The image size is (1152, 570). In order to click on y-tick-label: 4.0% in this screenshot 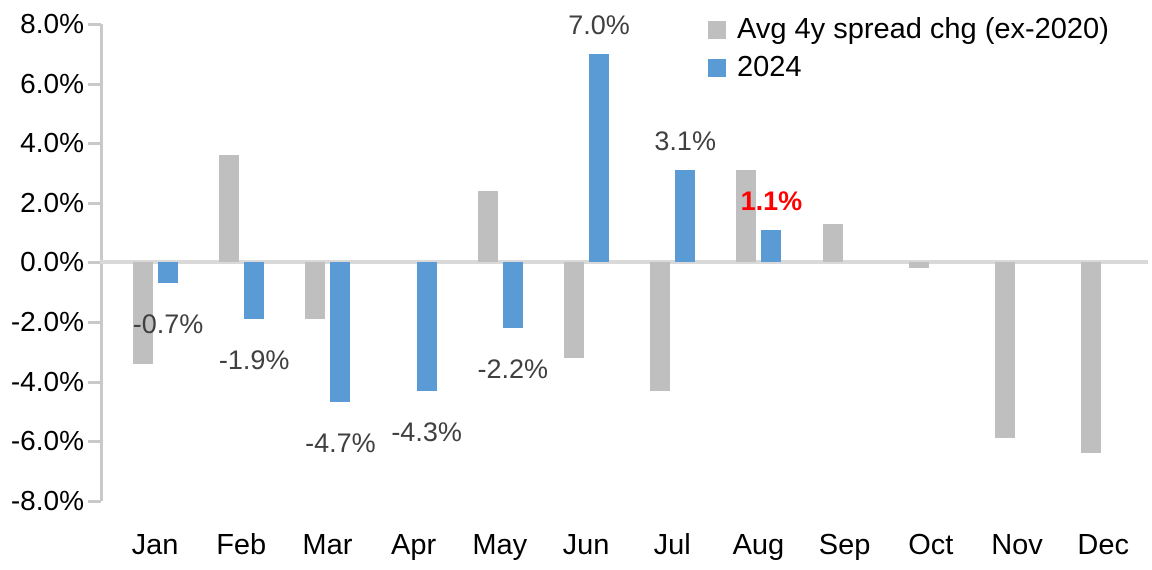, I will do `click(52, 143)`.